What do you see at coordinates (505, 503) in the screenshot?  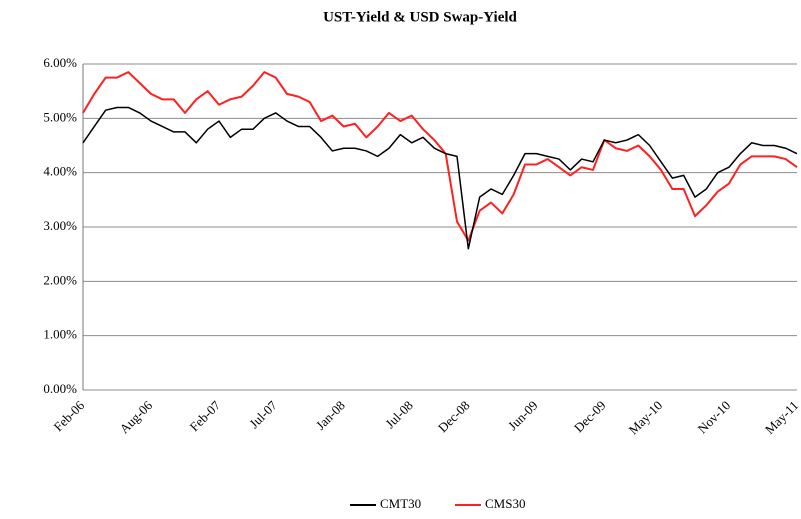 I see `legend-label: CMS30` at bounding box center [505, 503].